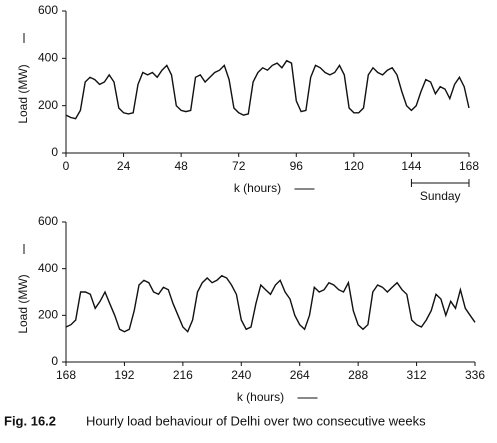 The height and width of the screenshot is (443, 497). What do you see at coordinates (124, 375) in the screenshot?
I see `x-tick-label: 192` at bounding box center [124, 375].